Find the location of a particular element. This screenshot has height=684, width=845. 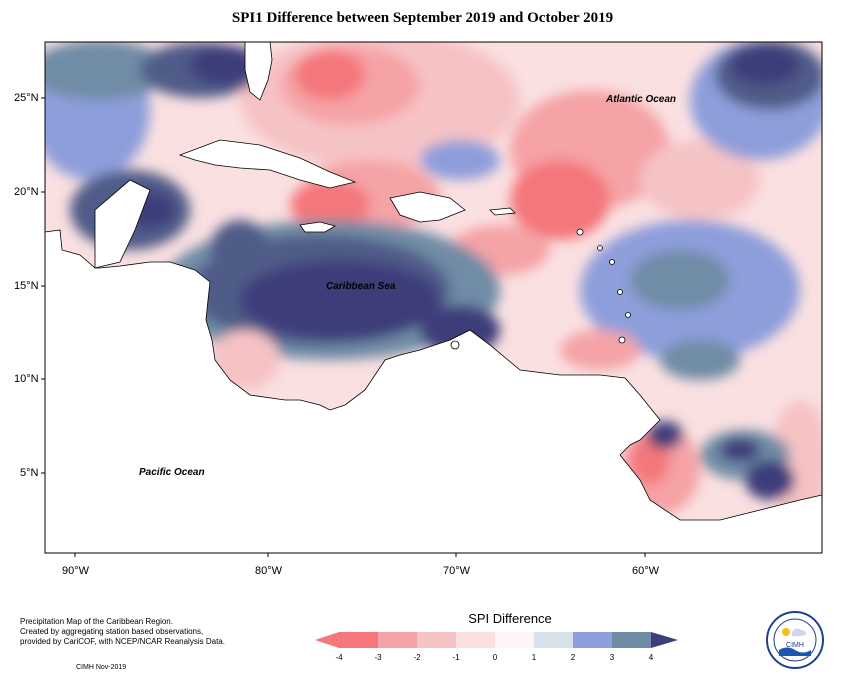

legend-title: SPI Difference is located at coordinates (510, 618).